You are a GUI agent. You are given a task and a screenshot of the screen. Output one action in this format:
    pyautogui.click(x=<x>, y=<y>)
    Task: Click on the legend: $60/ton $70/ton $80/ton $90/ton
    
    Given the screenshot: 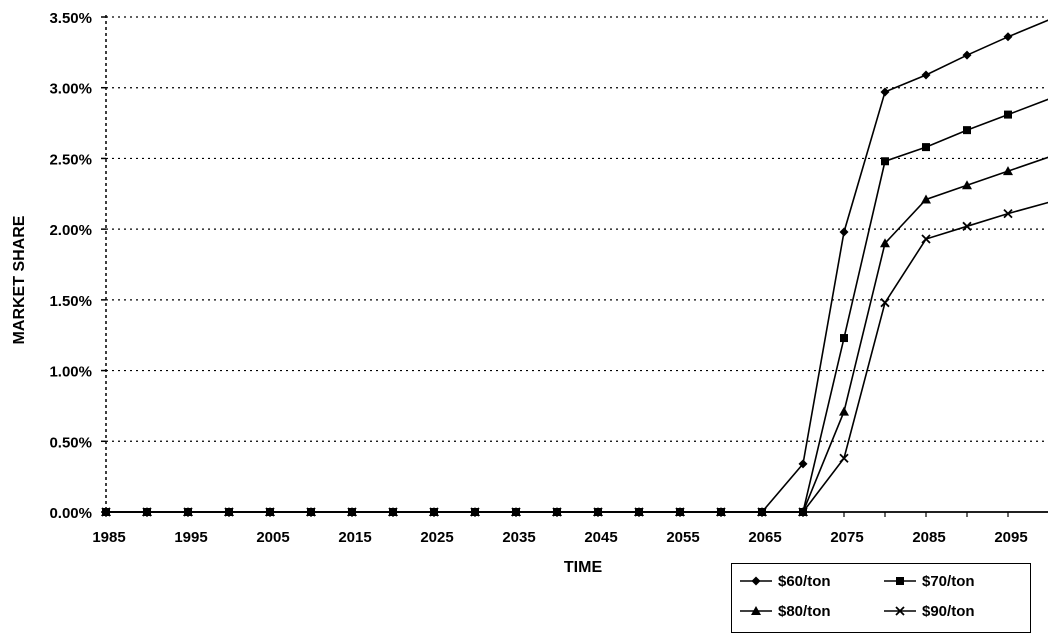 What is the action you would take?
    pyautogui.click(x=881, y=598)
    